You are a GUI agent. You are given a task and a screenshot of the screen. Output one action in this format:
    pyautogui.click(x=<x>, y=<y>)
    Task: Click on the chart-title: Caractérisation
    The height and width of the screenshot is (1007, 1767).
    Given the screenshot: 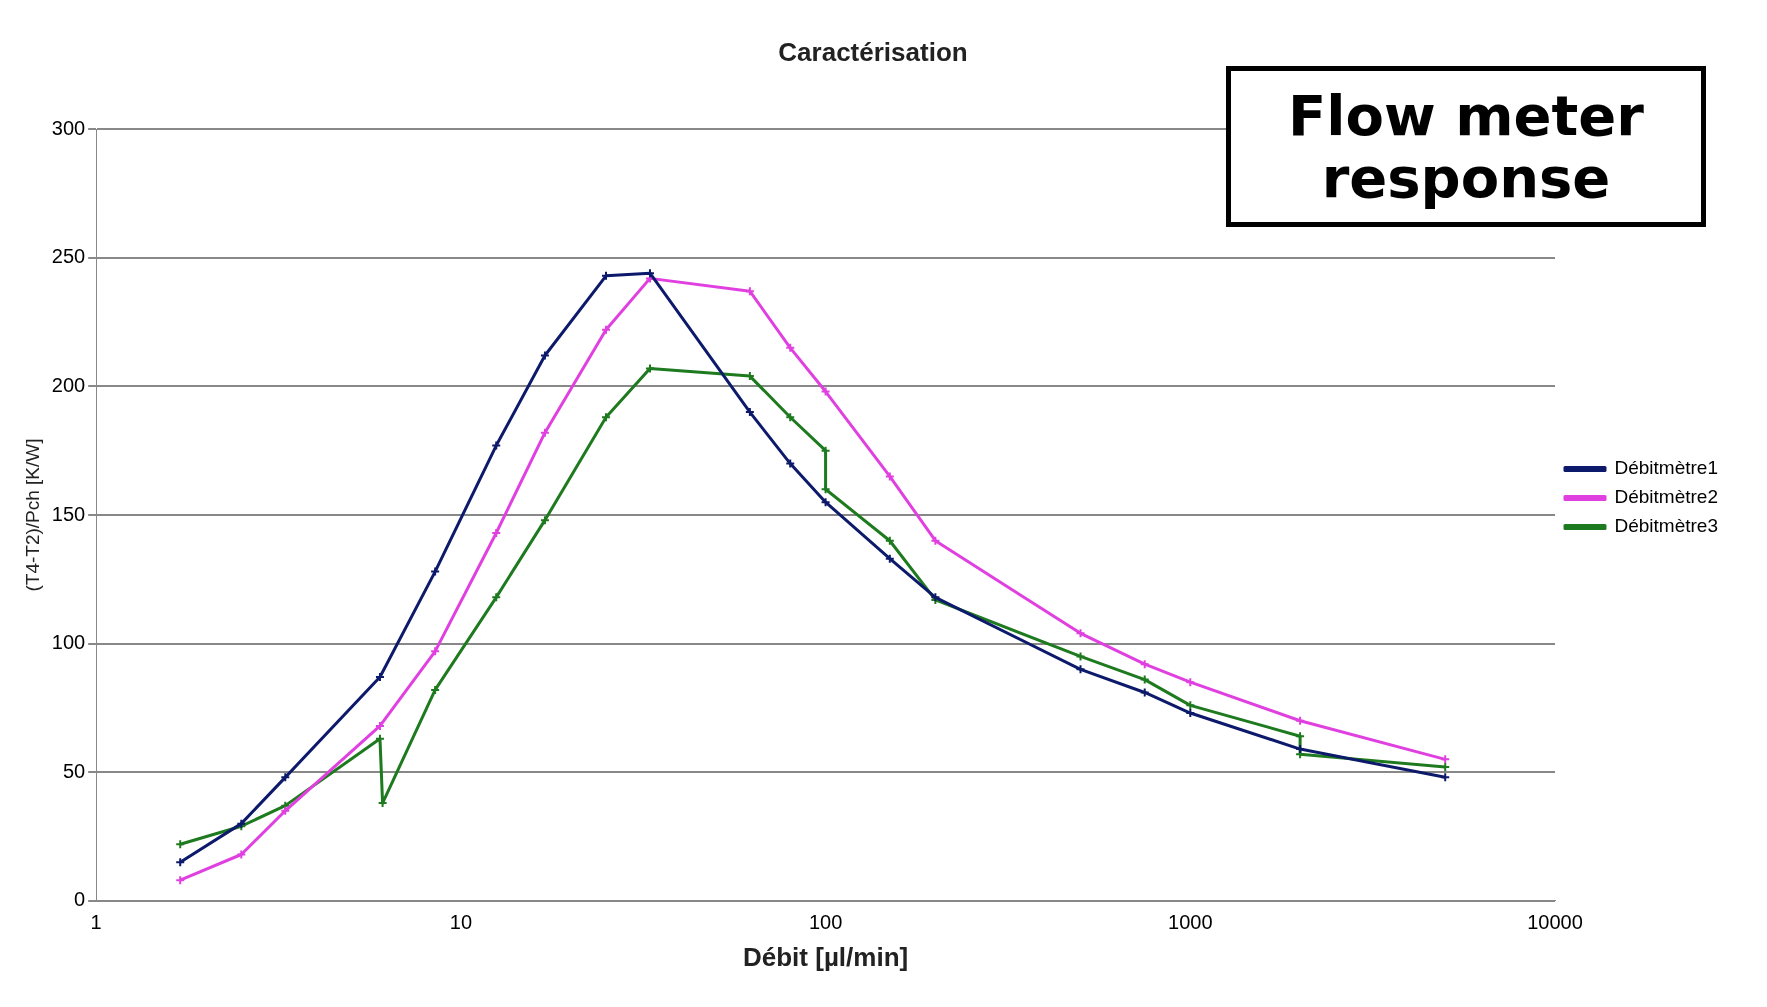 What is the action you would take?
    pyautogui.click(x=873, y=51)
    